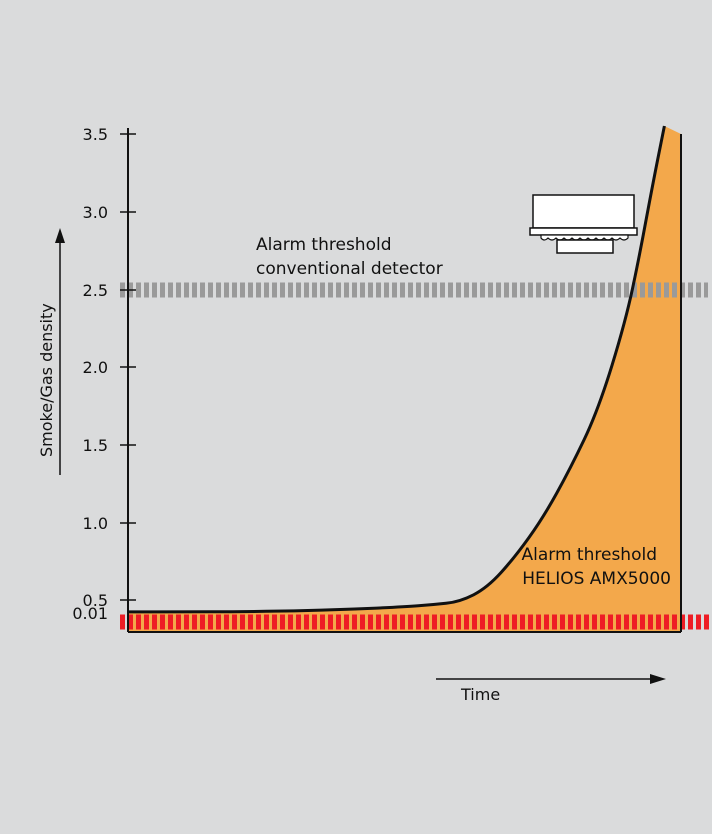  Describe the element at coordinates (590, 555) in the screenshot. I see `helios-label-line1: Alarm threshold` at that location.